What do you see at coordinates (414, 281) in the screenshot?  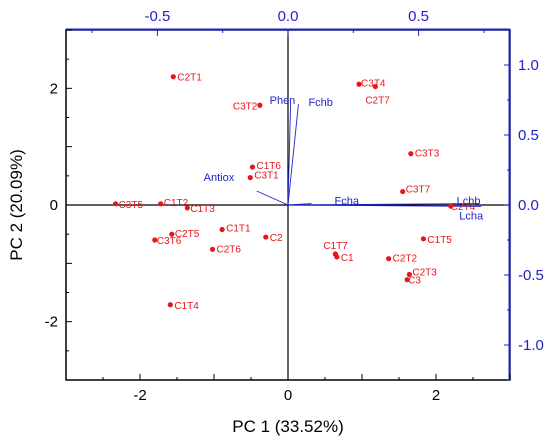 I see `score-label: C3` at bounding box center [414, 281].